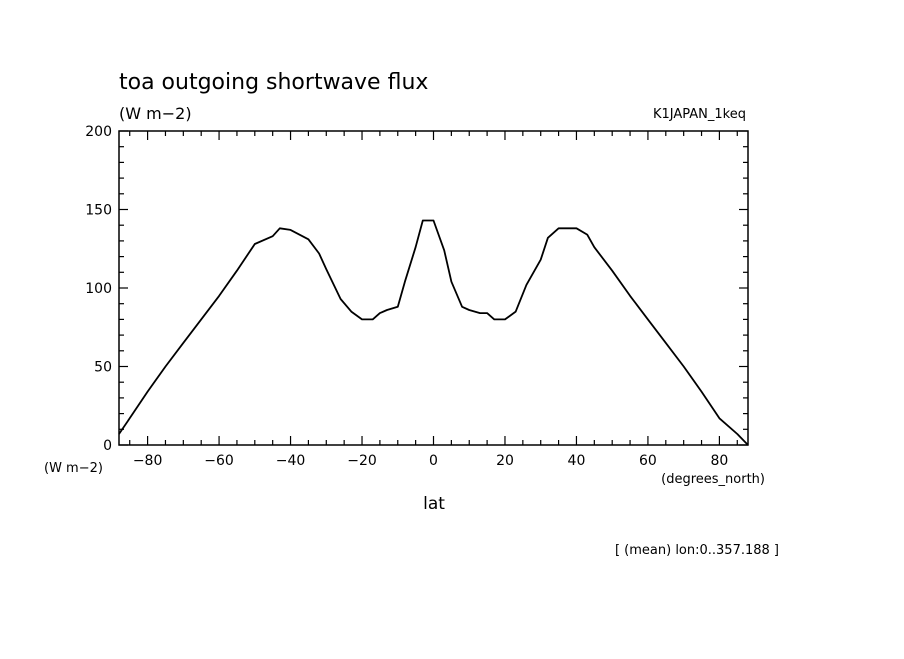 The image size is (904, 659). Describe the element at coordinates (505, 461) in the screenshot. I see `x-tick-label: 20` at that location.